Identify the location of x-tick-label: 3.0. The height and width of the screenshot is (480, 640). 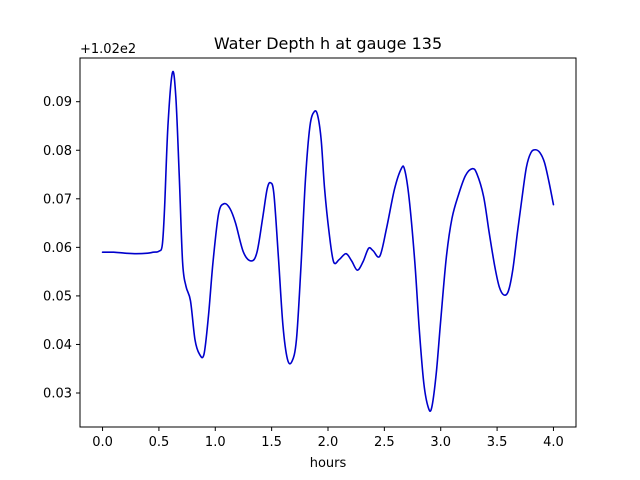
(440, 442).